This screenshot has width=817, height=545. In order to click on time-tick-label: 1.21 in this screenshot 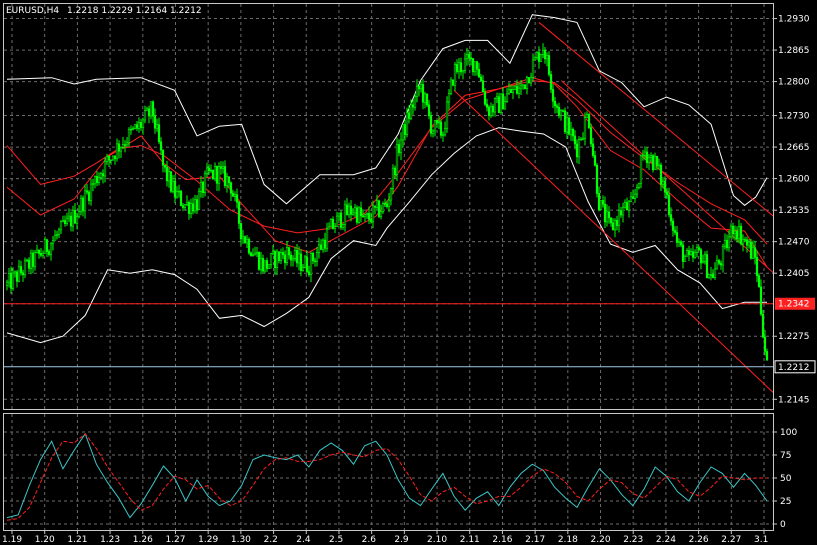, I will do `click(77, 540)`.